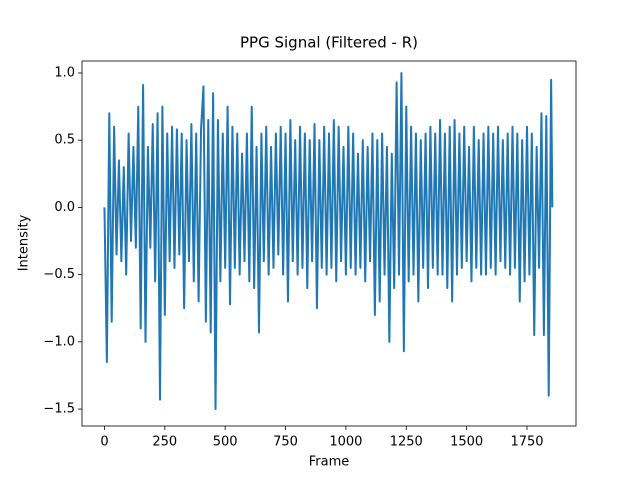  What do you see at coordinates (104, 442) in the screenshot?
I see `x-tick-label: 0` at bounding box center [104, 442].